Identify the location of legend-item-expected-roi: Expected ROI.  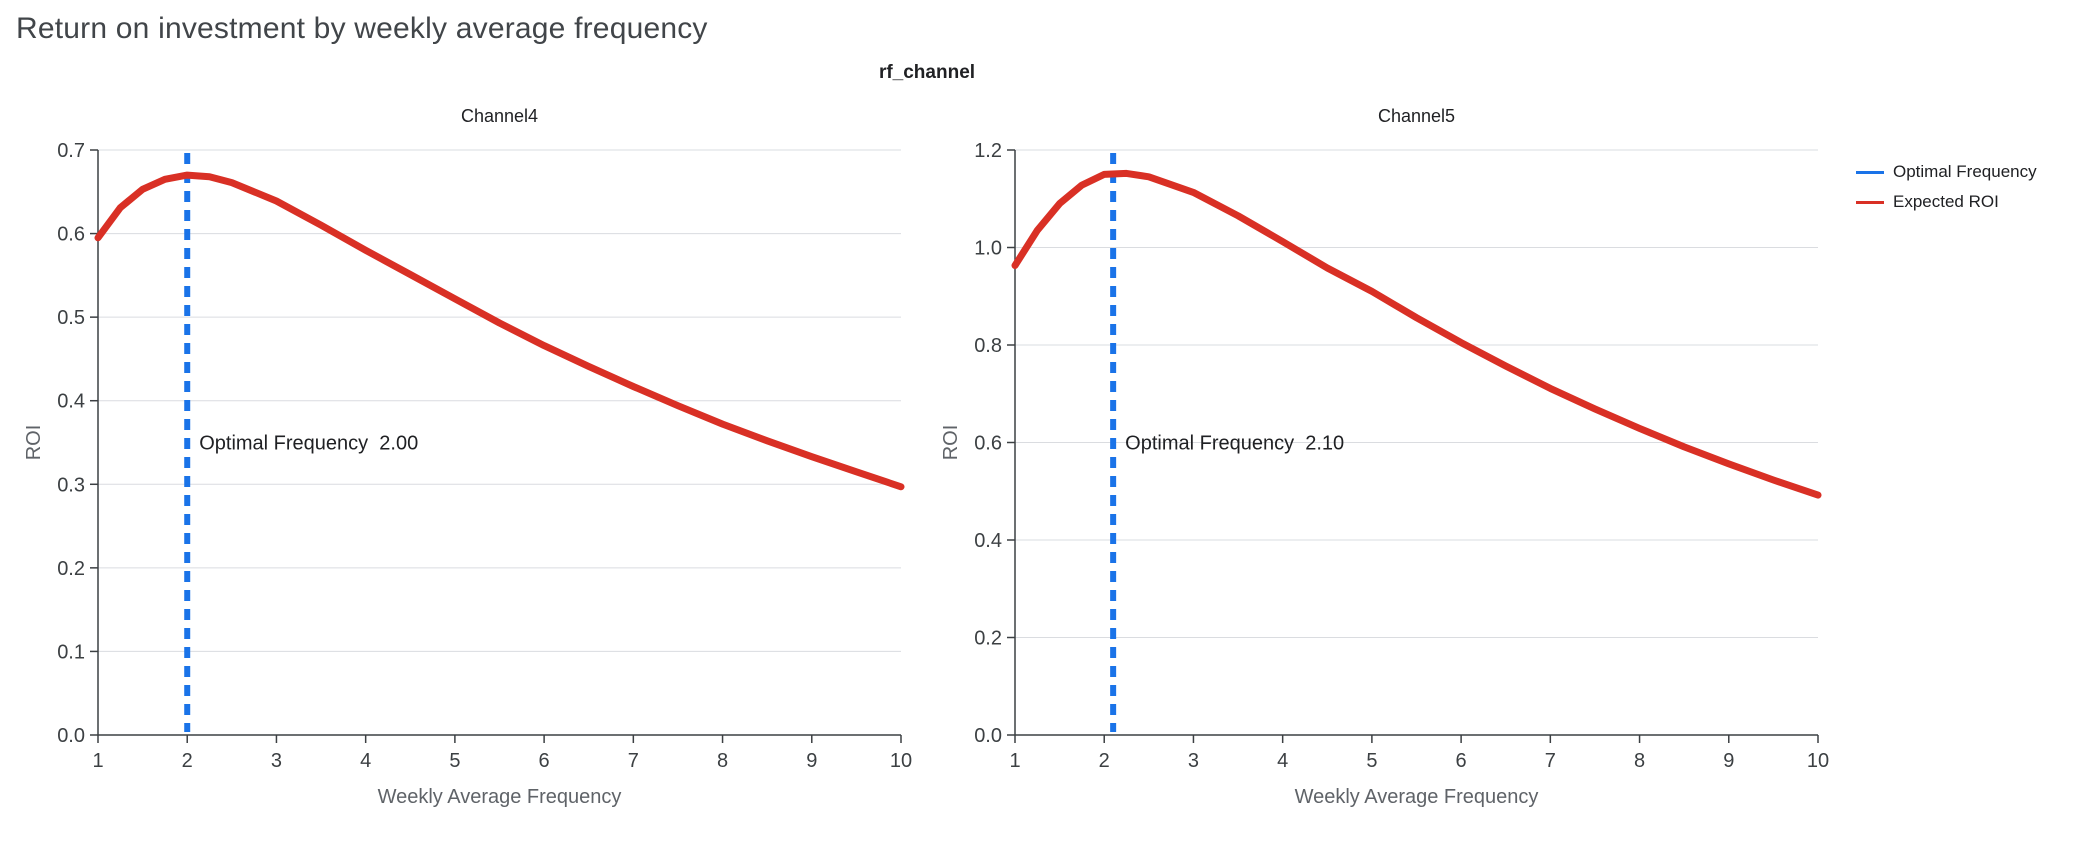
(1957, 202).